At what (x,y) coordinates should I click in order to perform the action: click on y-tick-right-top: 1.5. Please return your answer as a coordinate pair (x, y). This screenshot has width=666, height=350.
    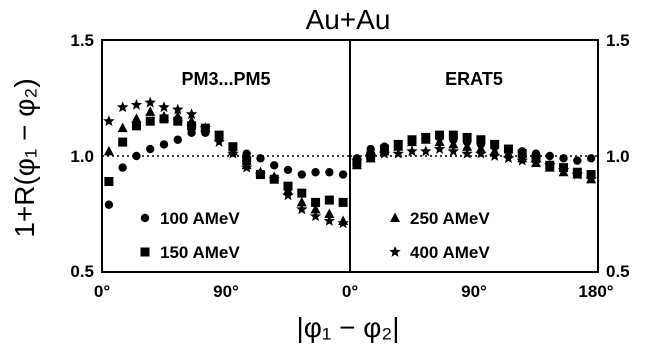
    Looking at the image, I should click on (618, 40).